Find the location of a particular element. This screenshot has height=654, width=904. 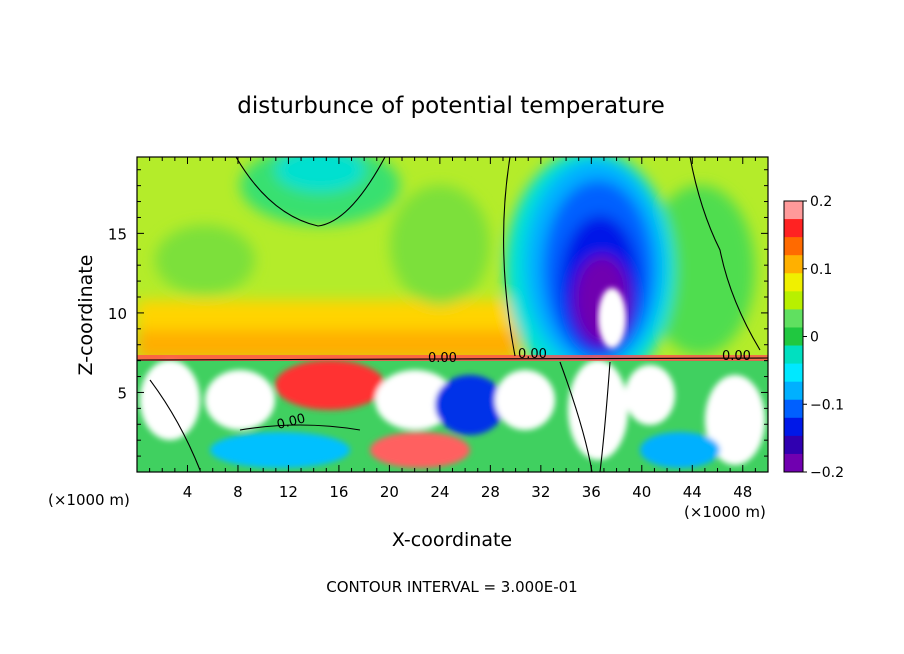

x-tick-label: 12 is located at coordinates (288, 492).